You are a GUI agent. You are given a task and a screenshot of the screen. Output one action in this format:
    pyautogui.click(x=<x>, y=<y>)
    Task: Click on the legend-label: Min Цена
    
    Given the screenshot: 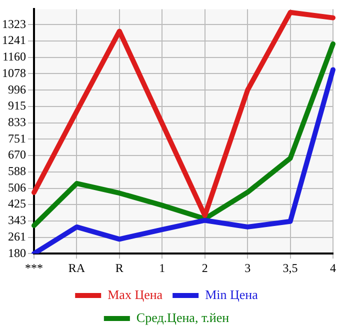 What is the action you would take?
    pyautogui.click(x=231, y=294)
    